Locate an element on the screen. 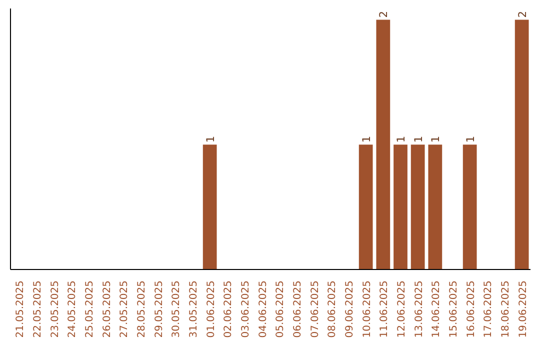 The height and width of the screenshot is (340, 540). x-tick-label: 07.06.2025 is located at coordinates (315, 309).